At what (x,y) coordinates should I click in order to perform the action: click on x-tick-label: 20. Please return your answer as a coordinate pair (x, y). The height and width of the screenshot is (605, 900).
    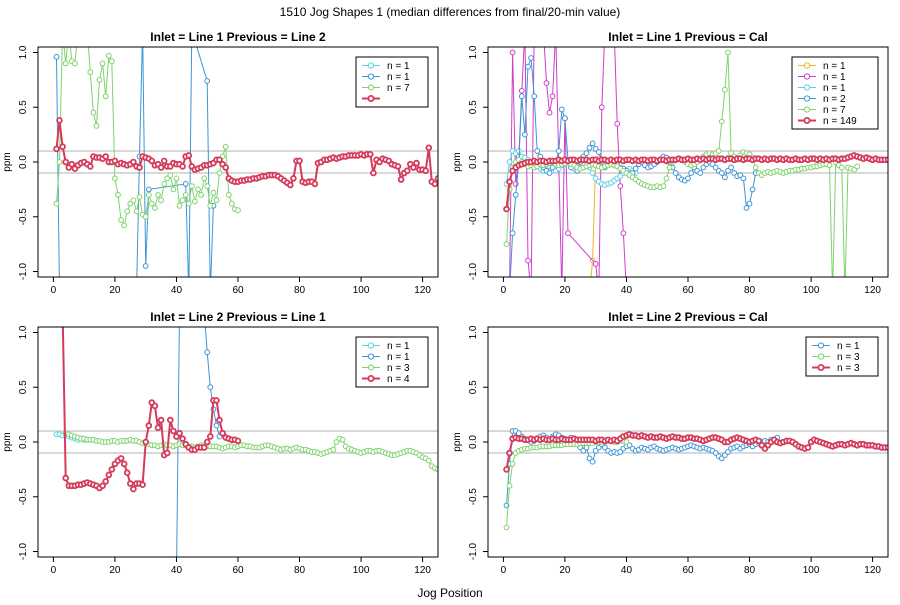
    Looking at the image, I should click on (115, 570).